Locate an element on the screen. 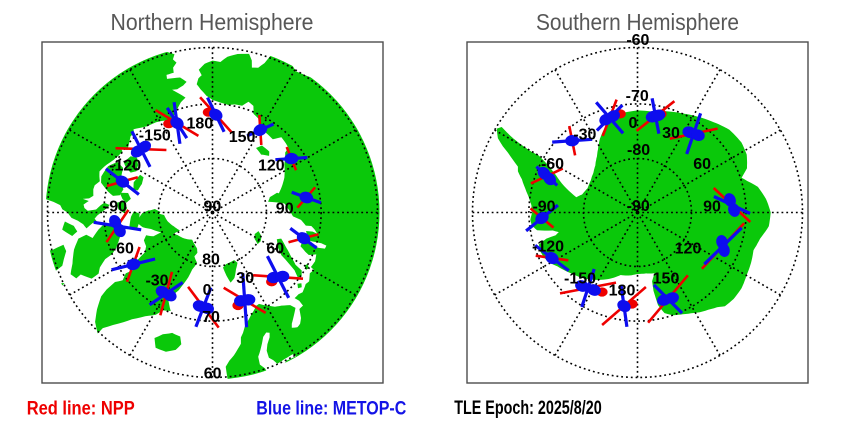 The width and height of the screenshot is (850, 430). svg-text: 80 is located at coordinates (211, 260).